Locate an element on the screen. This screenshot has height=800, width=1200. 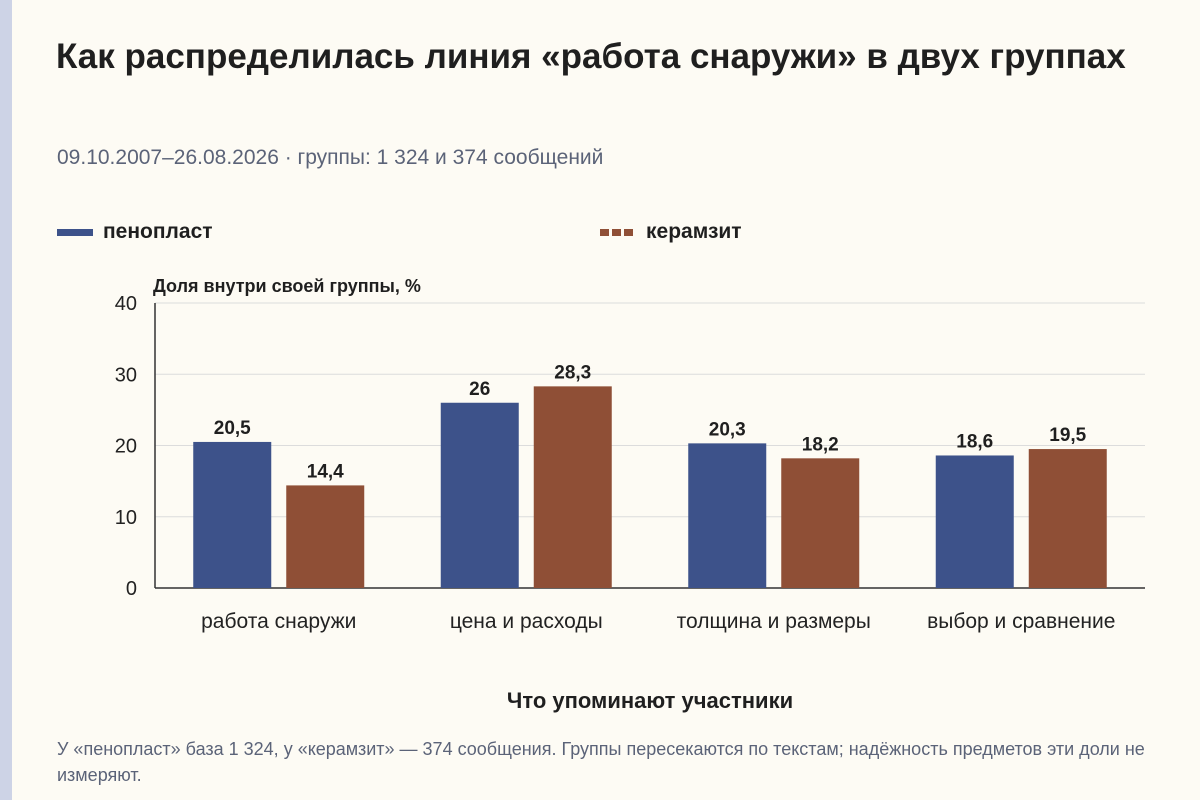
left-accent-bar is located at coordinates (6, 400).